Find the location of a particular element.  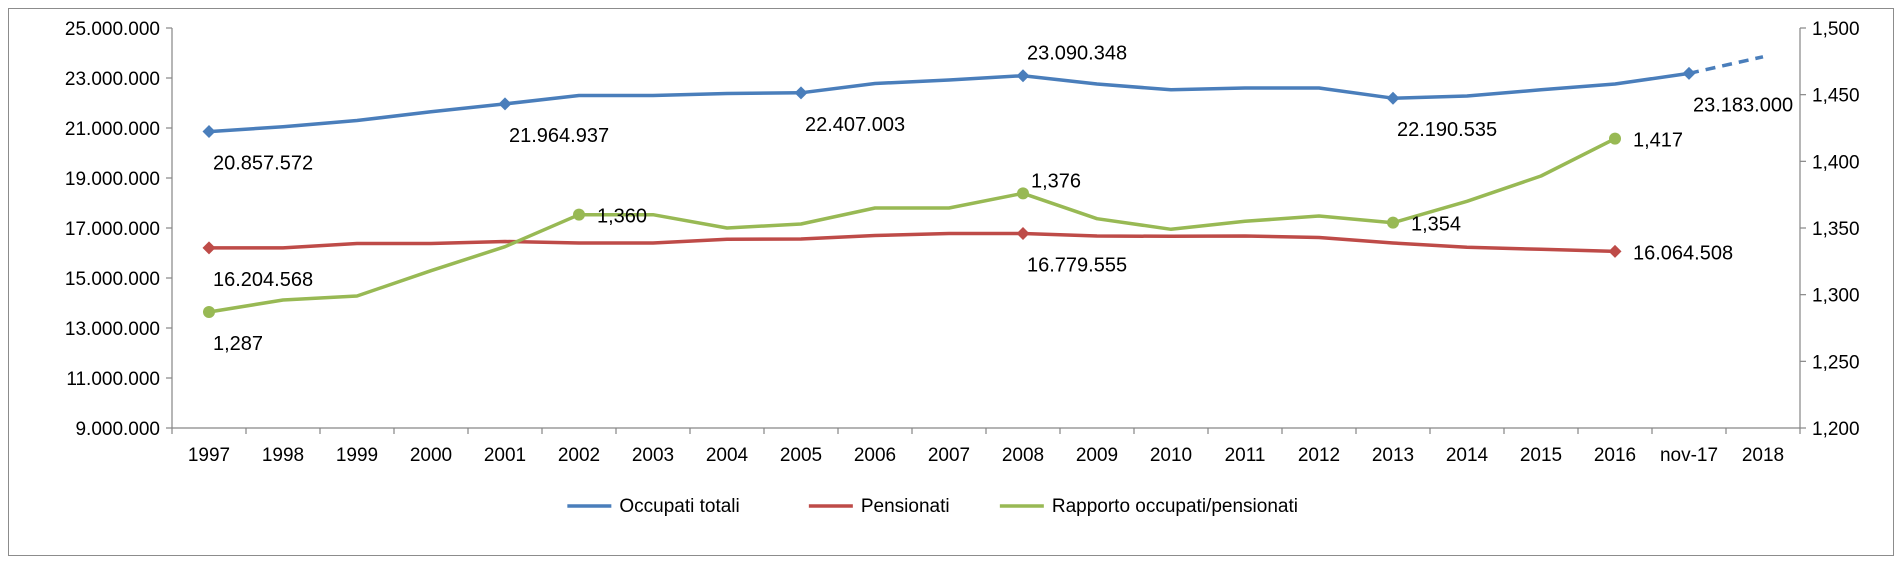

data-label: 23.183.000 is located at coordinates (1743, 105).